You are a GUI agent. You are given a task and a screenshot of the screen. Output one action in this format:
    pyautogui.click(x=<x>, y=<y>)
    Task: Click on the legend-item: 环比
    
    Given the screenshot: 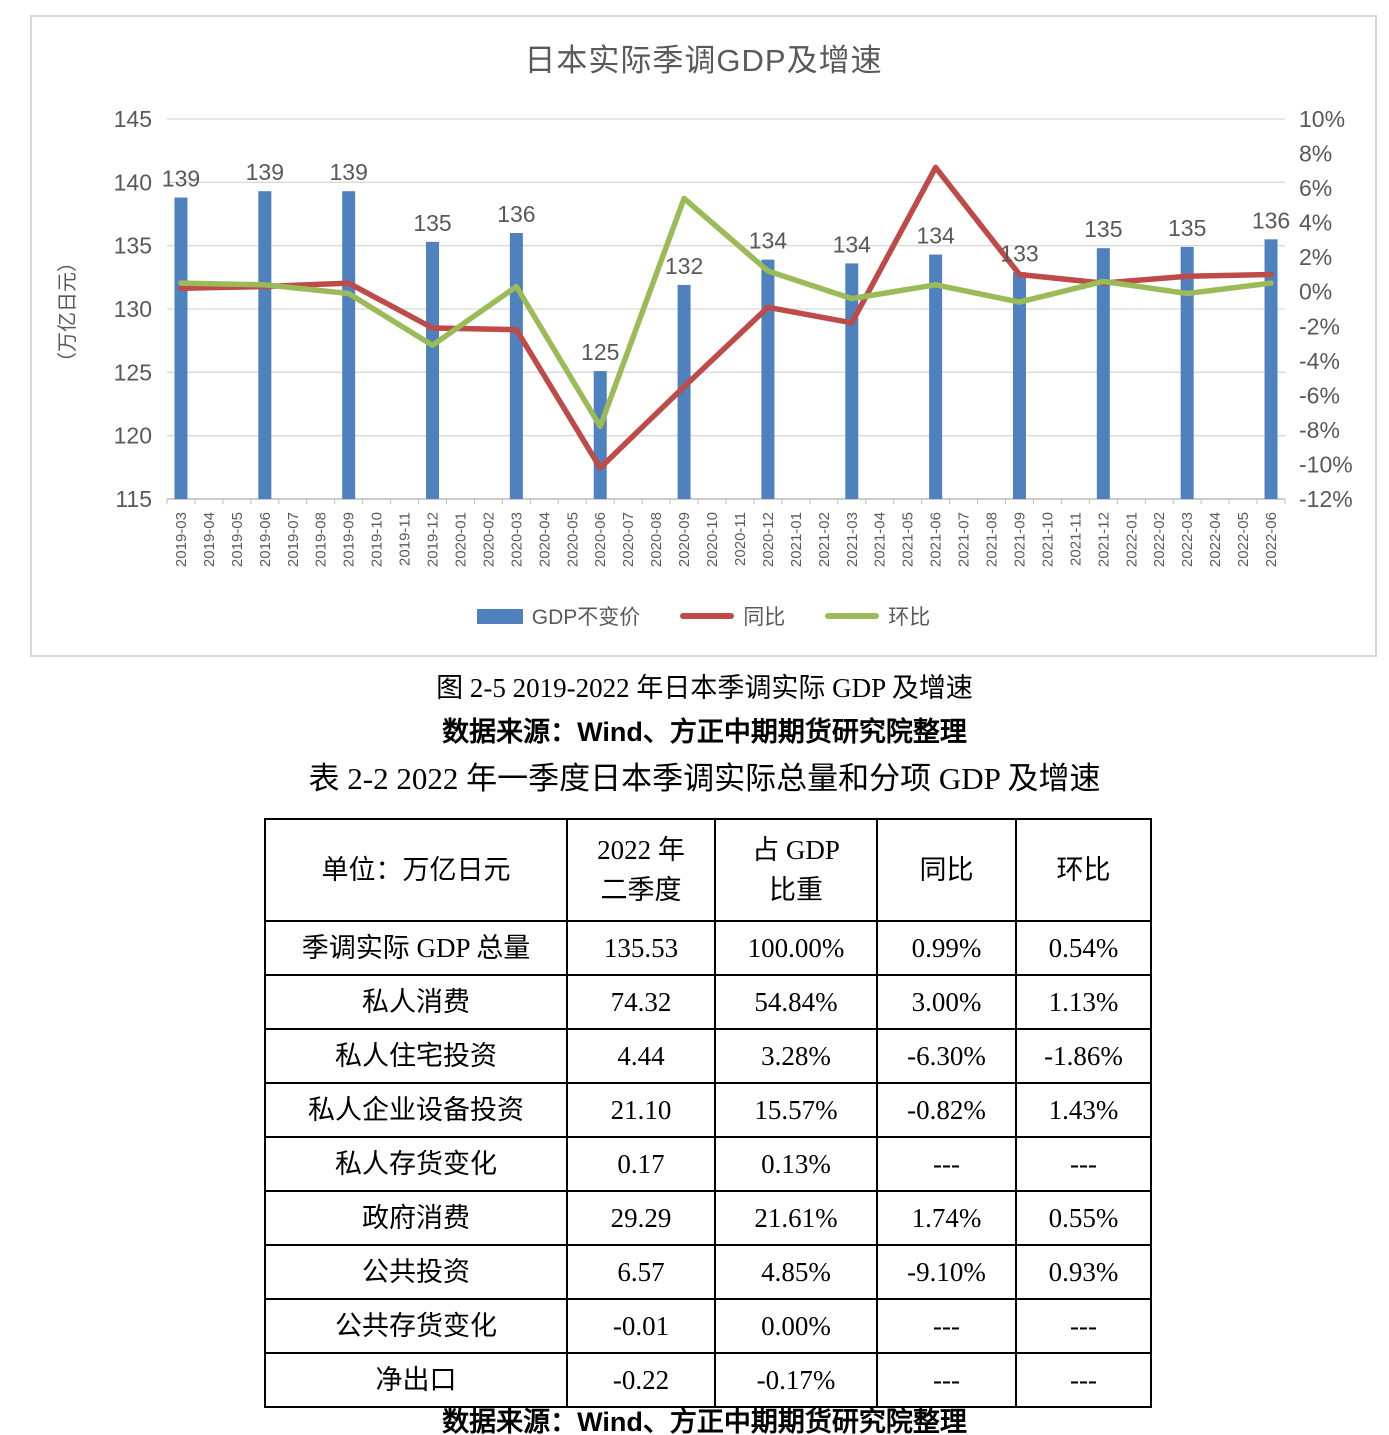 What is the action you would take?
    pyautogui.click(x=877, y=616)
    